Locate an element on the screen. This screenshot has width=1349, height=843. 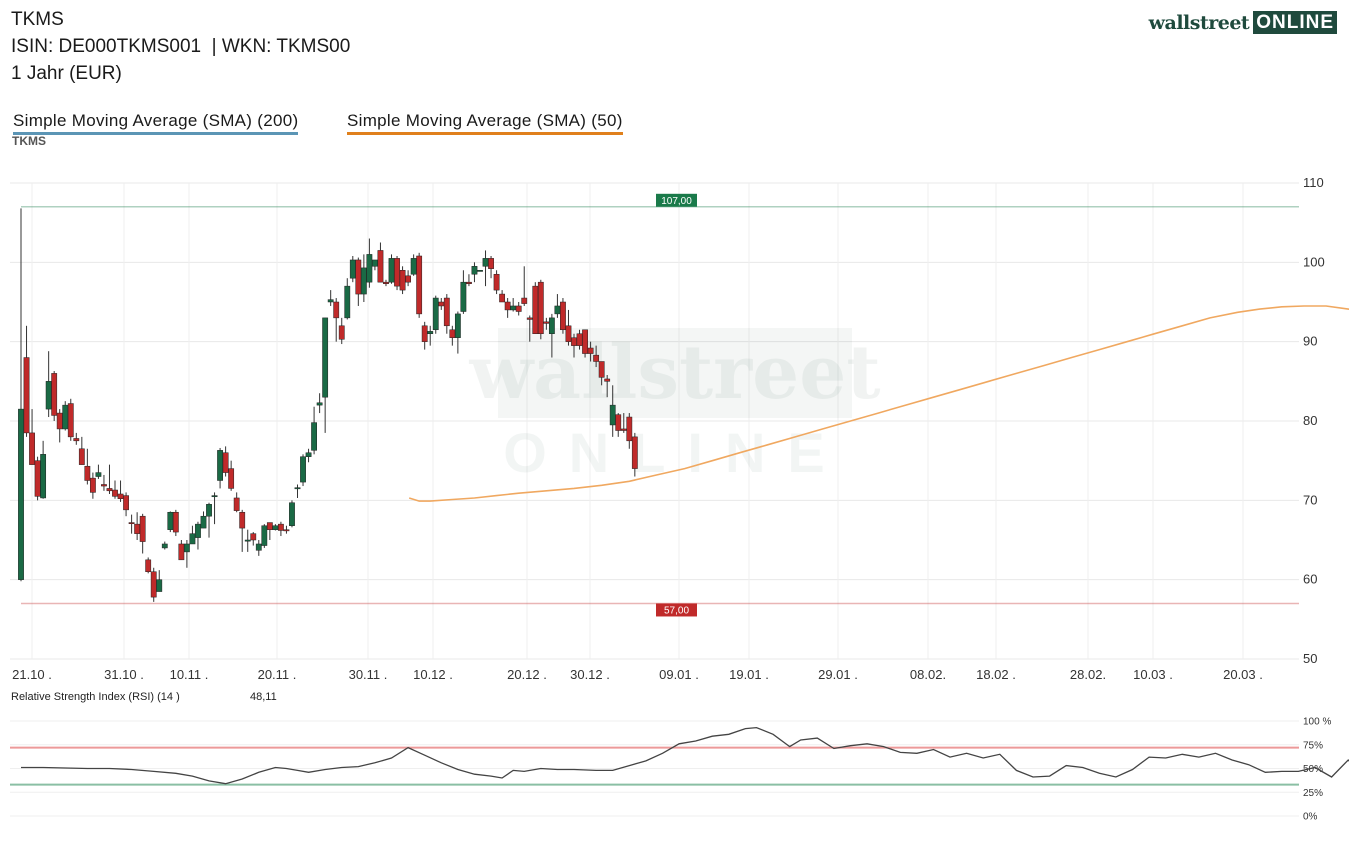
y-tick-label: 90 is located at coordinates (1310, 341).